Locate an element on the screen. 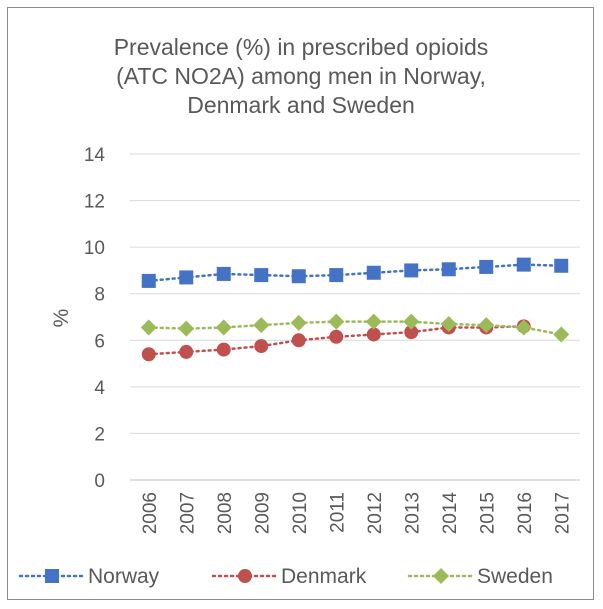 The height and width of the screenshot is (609, 603). legend-label-denmark: Denmark is located at coordinates (324, 576).